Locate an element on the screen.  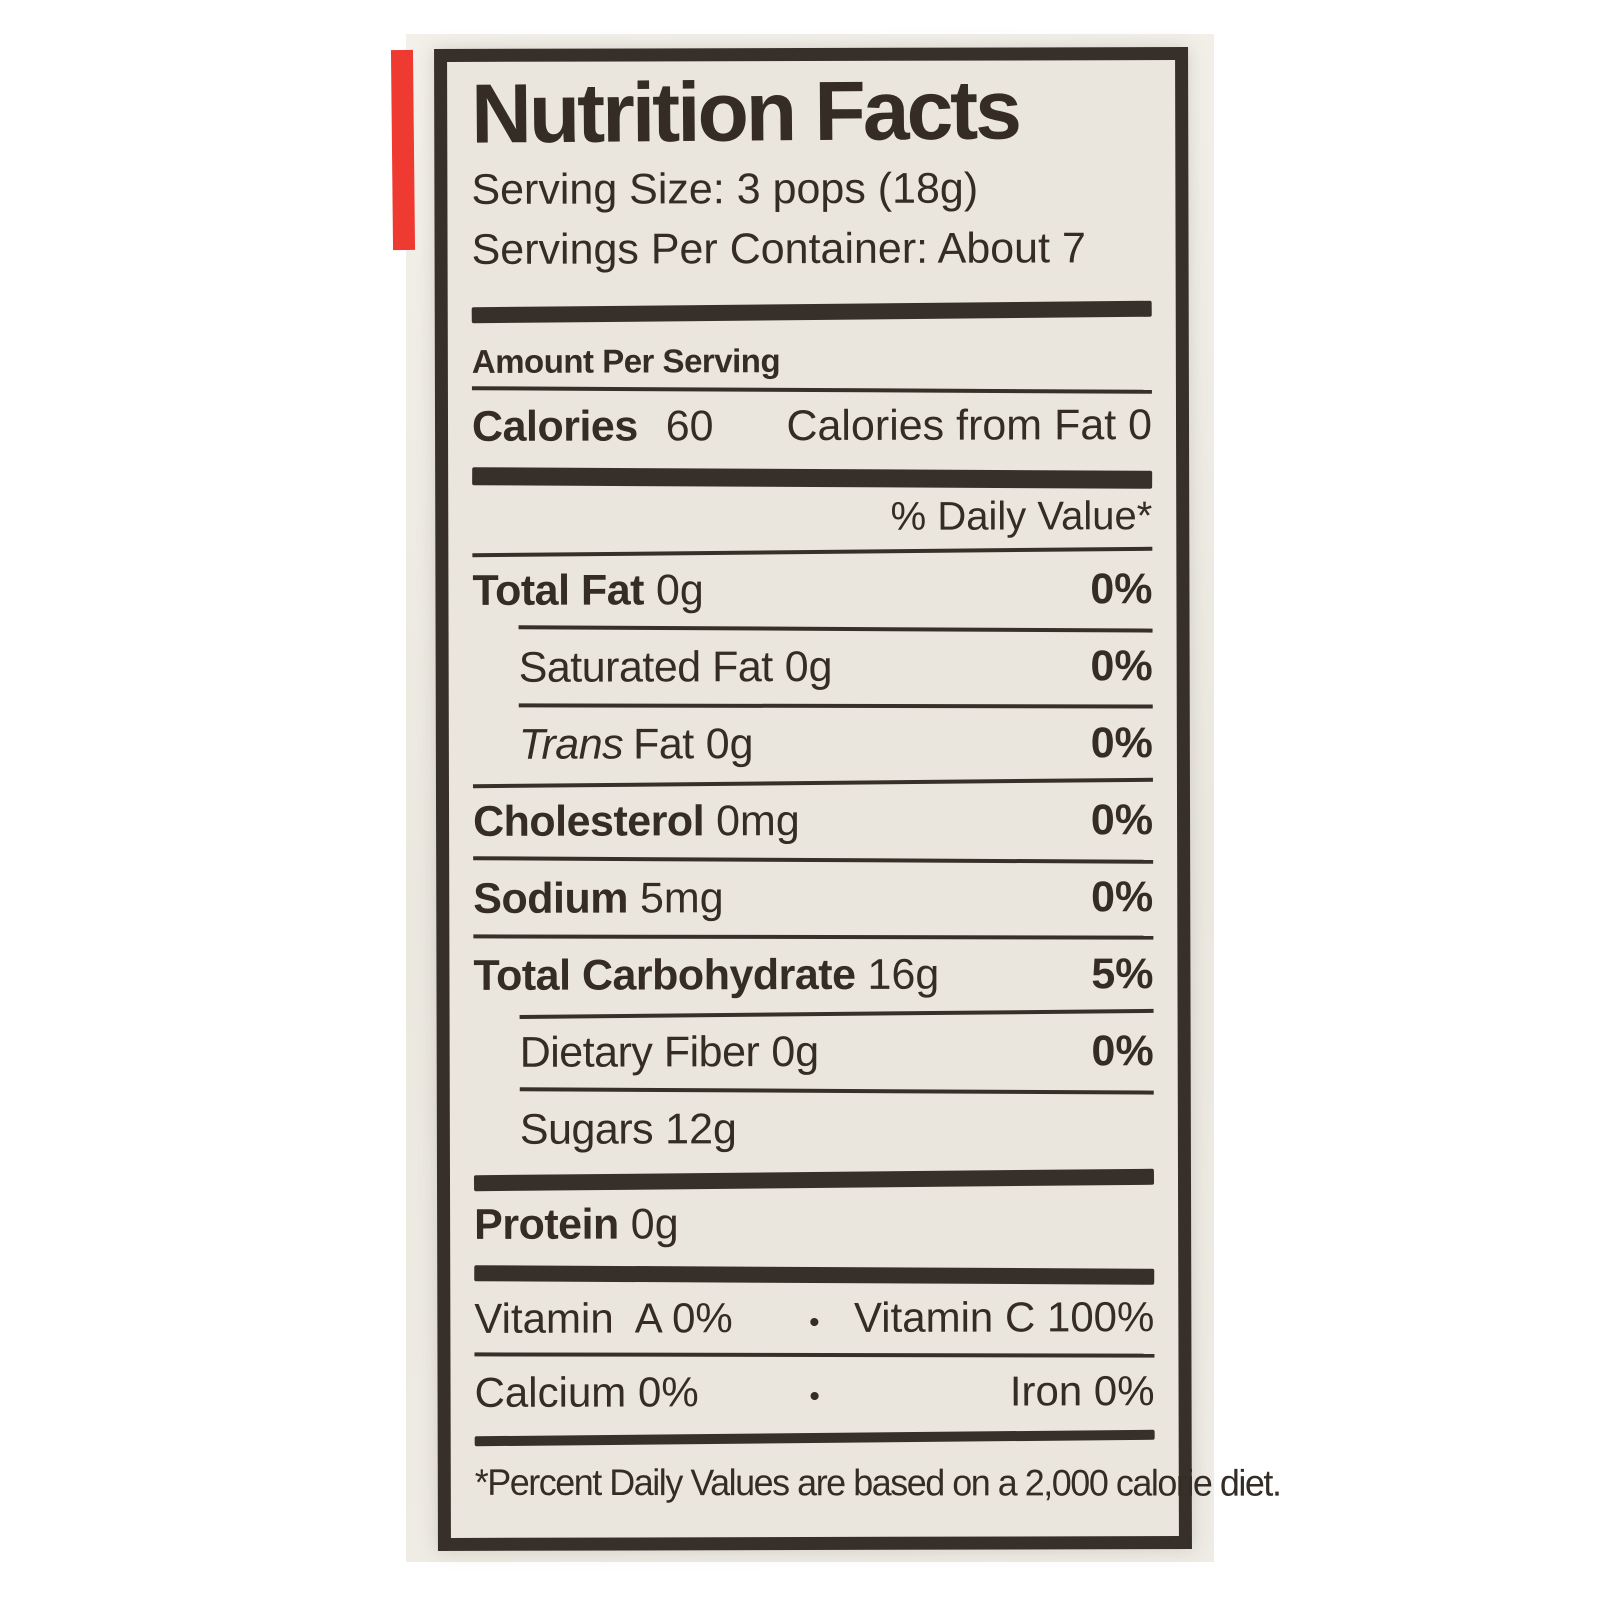
mineral-row: Calcium 0% • Iron 0% is located at coordinates (814, 1392).